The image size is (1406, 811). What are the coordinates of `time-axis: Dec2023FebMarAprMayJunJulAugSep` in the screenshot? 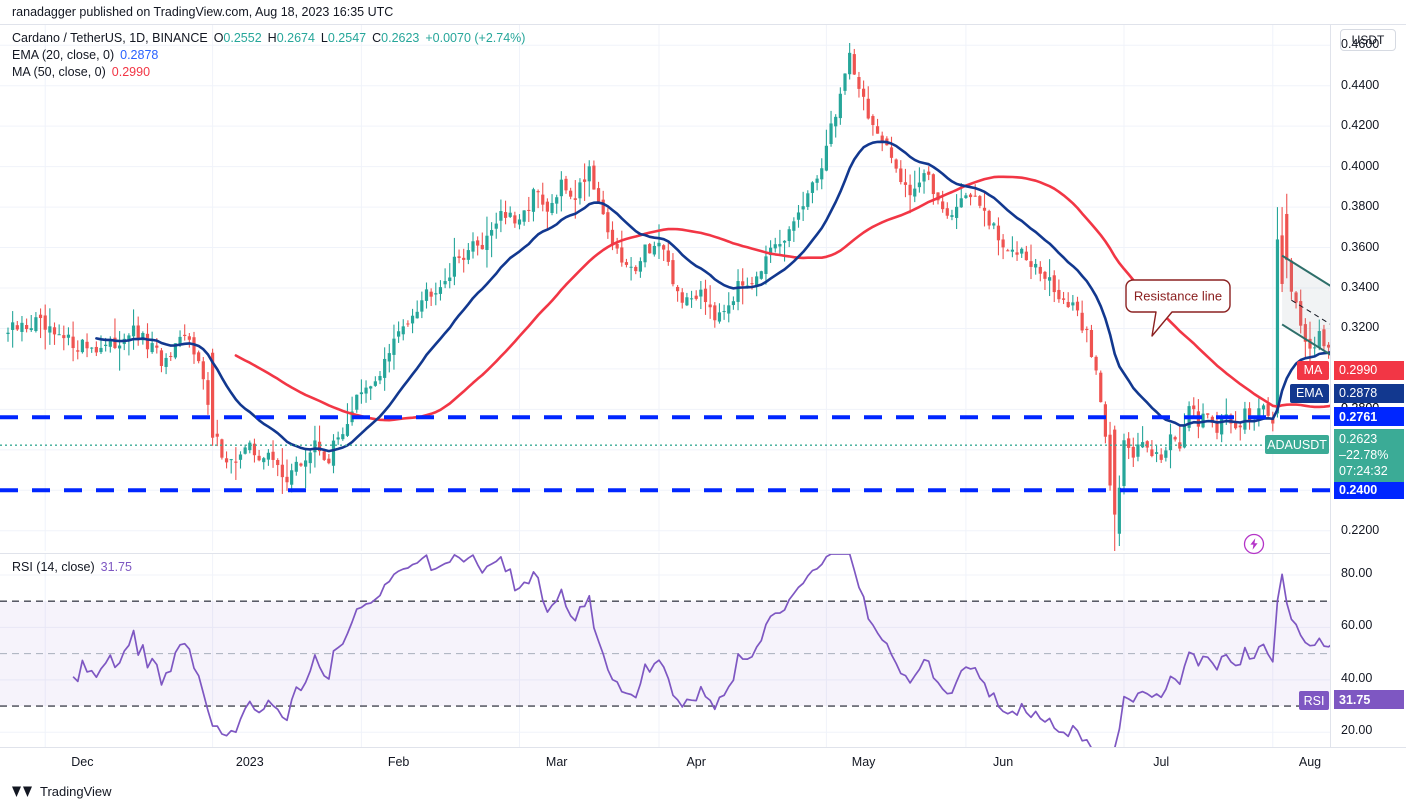 It's located at (703, 763).